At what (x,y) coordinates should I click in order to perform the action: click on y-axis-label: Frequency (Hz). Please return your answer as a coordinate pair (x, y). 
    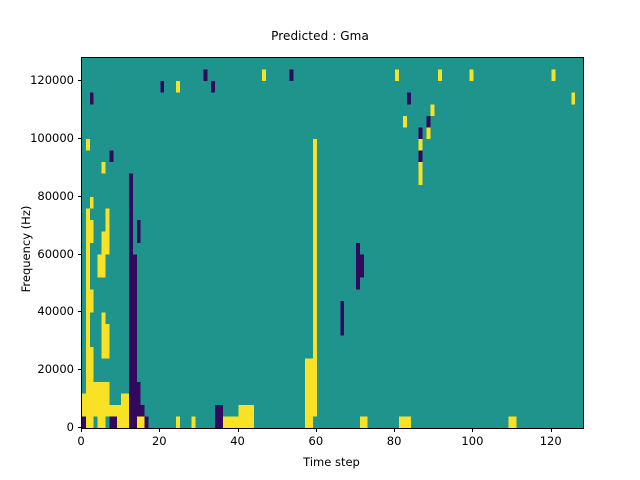
    Looking at the image, I should click on (26, 249).